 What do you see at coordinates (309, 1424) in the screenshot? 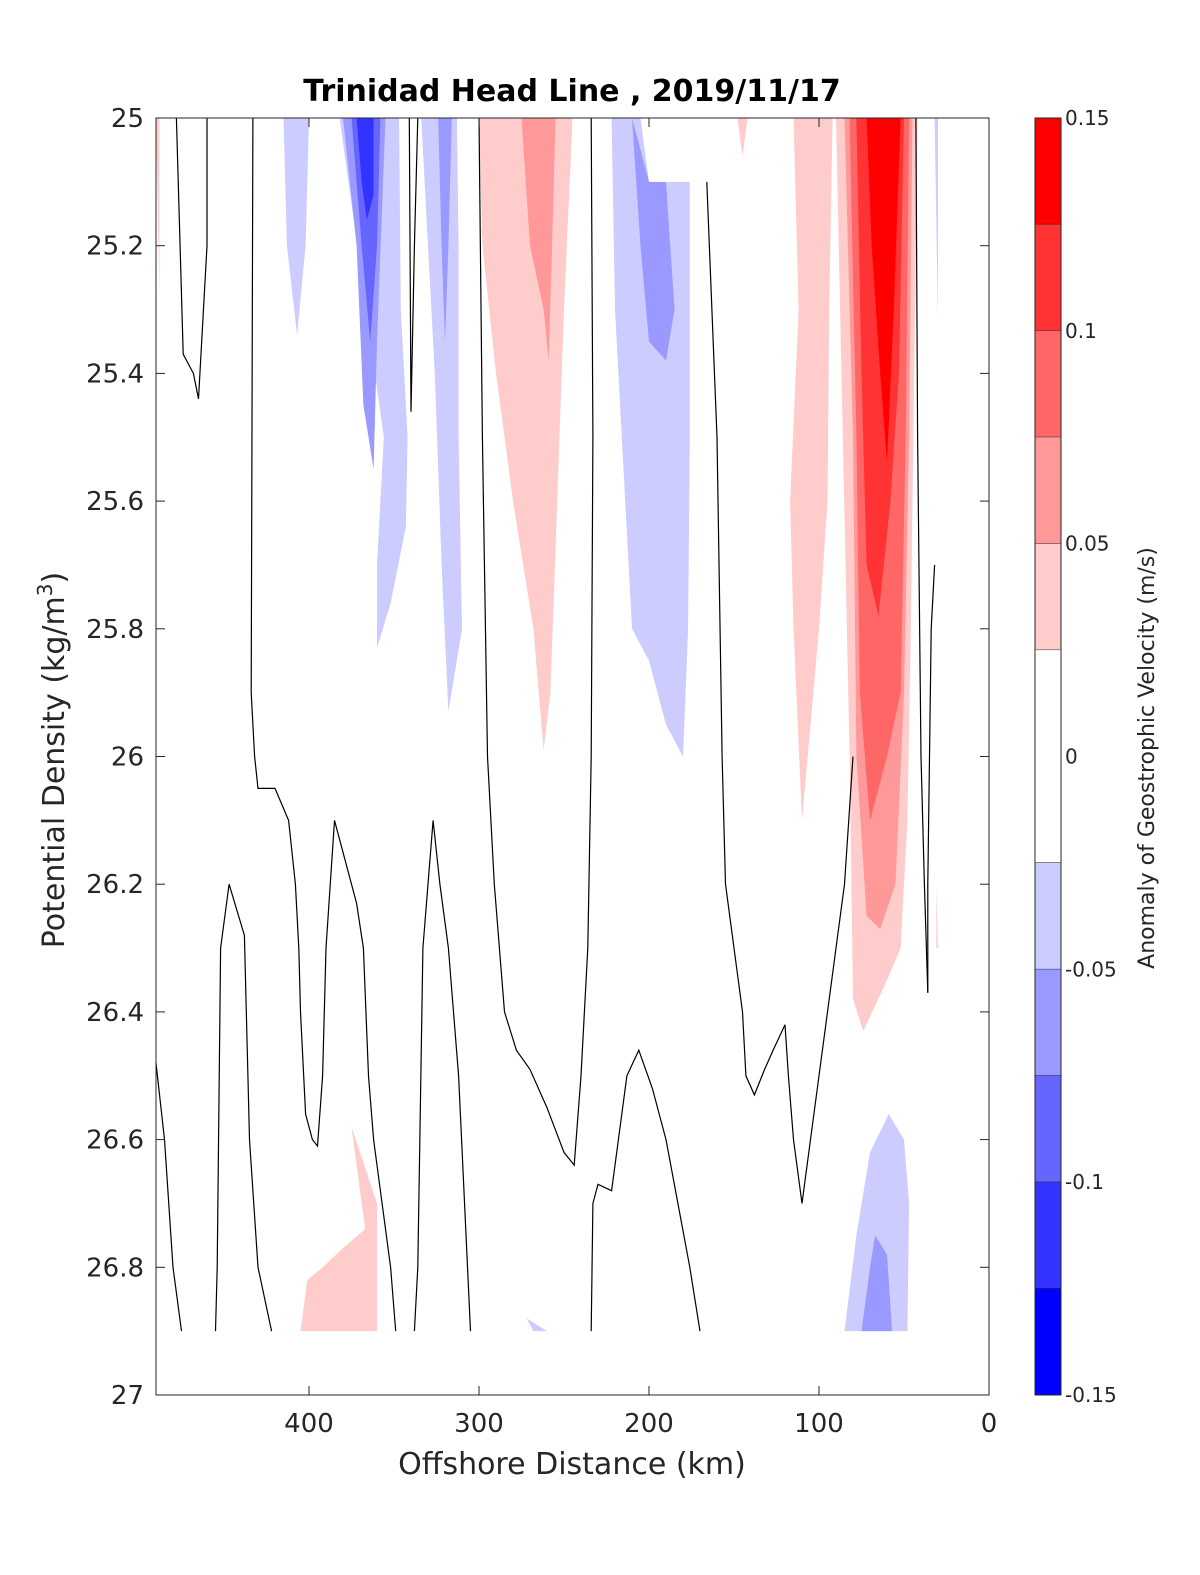
I see `x-tick-label: 400` at bounding box center [309, 1424].